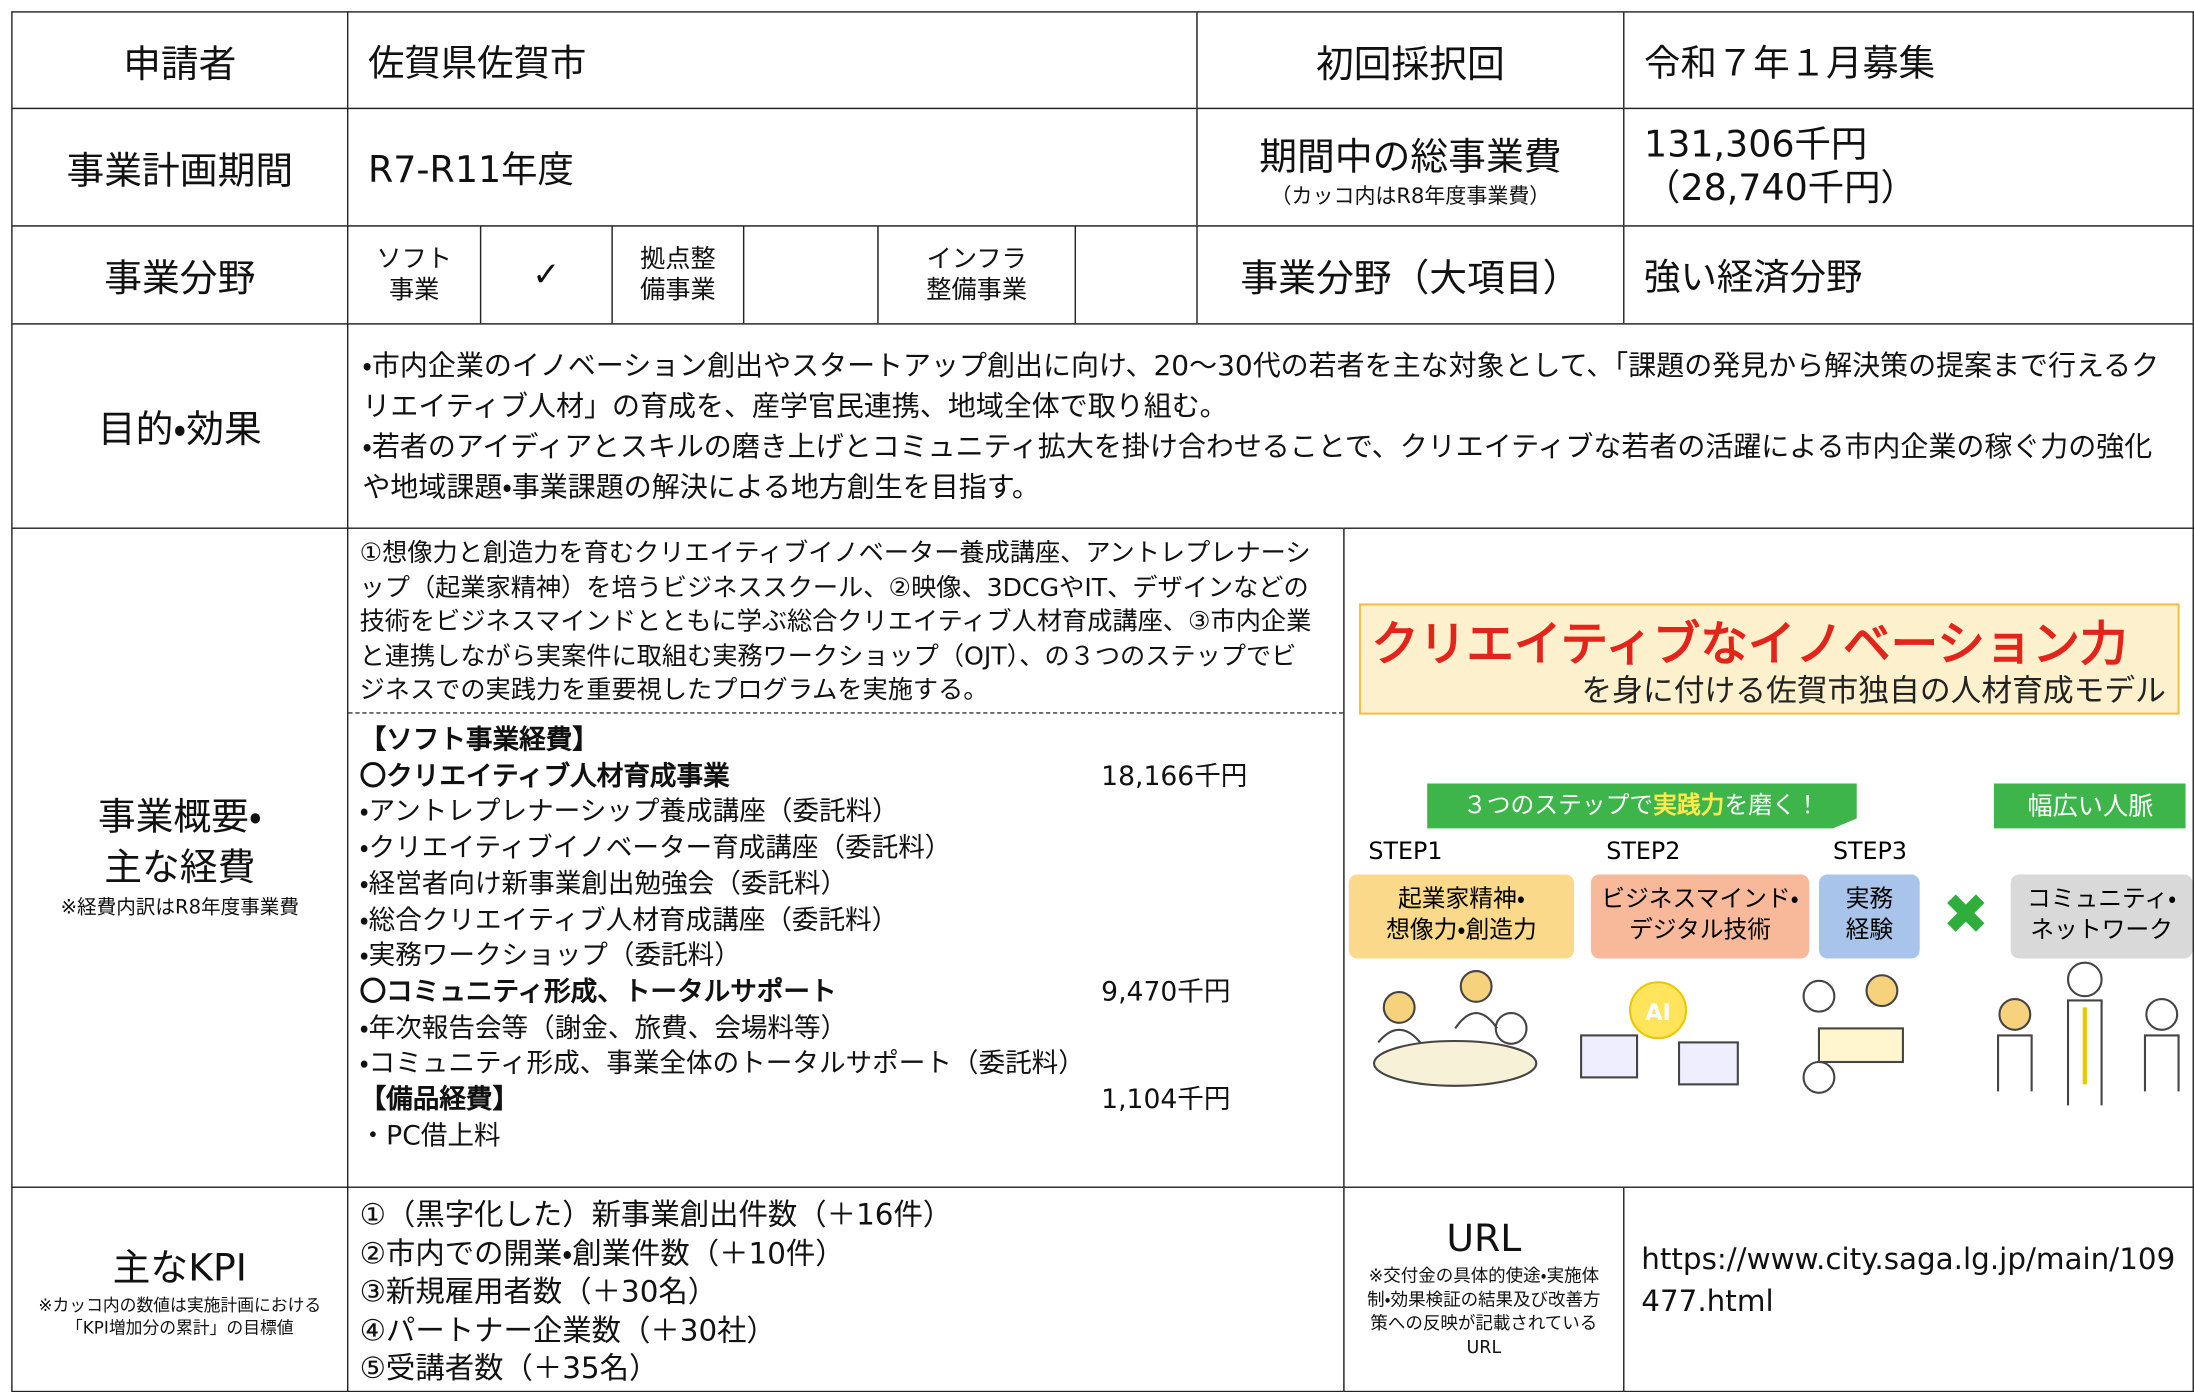  Describe the element at coordinates (603, 884) in the screenshot. I see `cost-text: ・経営者向け新事業創出勉強会（委託料）` at that location.